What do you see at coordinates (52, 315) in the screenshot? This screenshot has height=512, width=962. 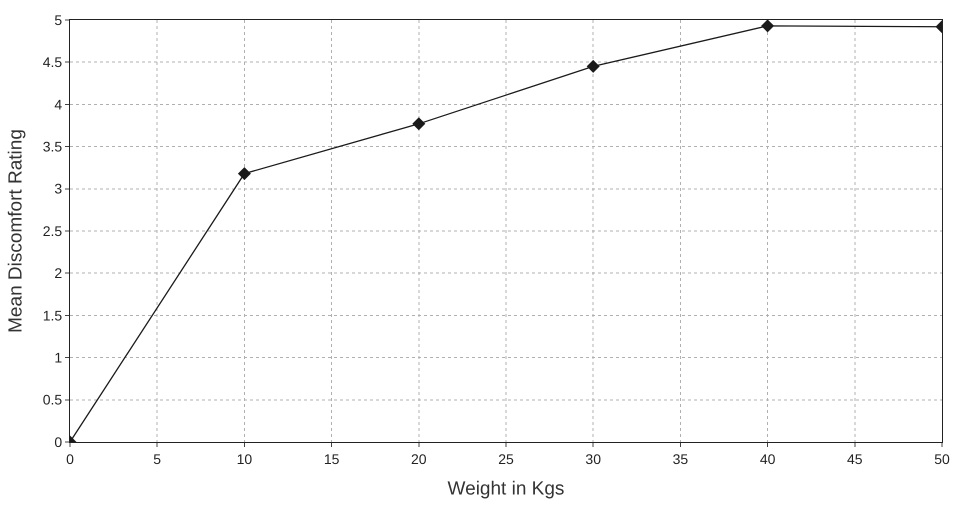 I see `y-tick-label: 1.5` at bounding box center [52, 315].